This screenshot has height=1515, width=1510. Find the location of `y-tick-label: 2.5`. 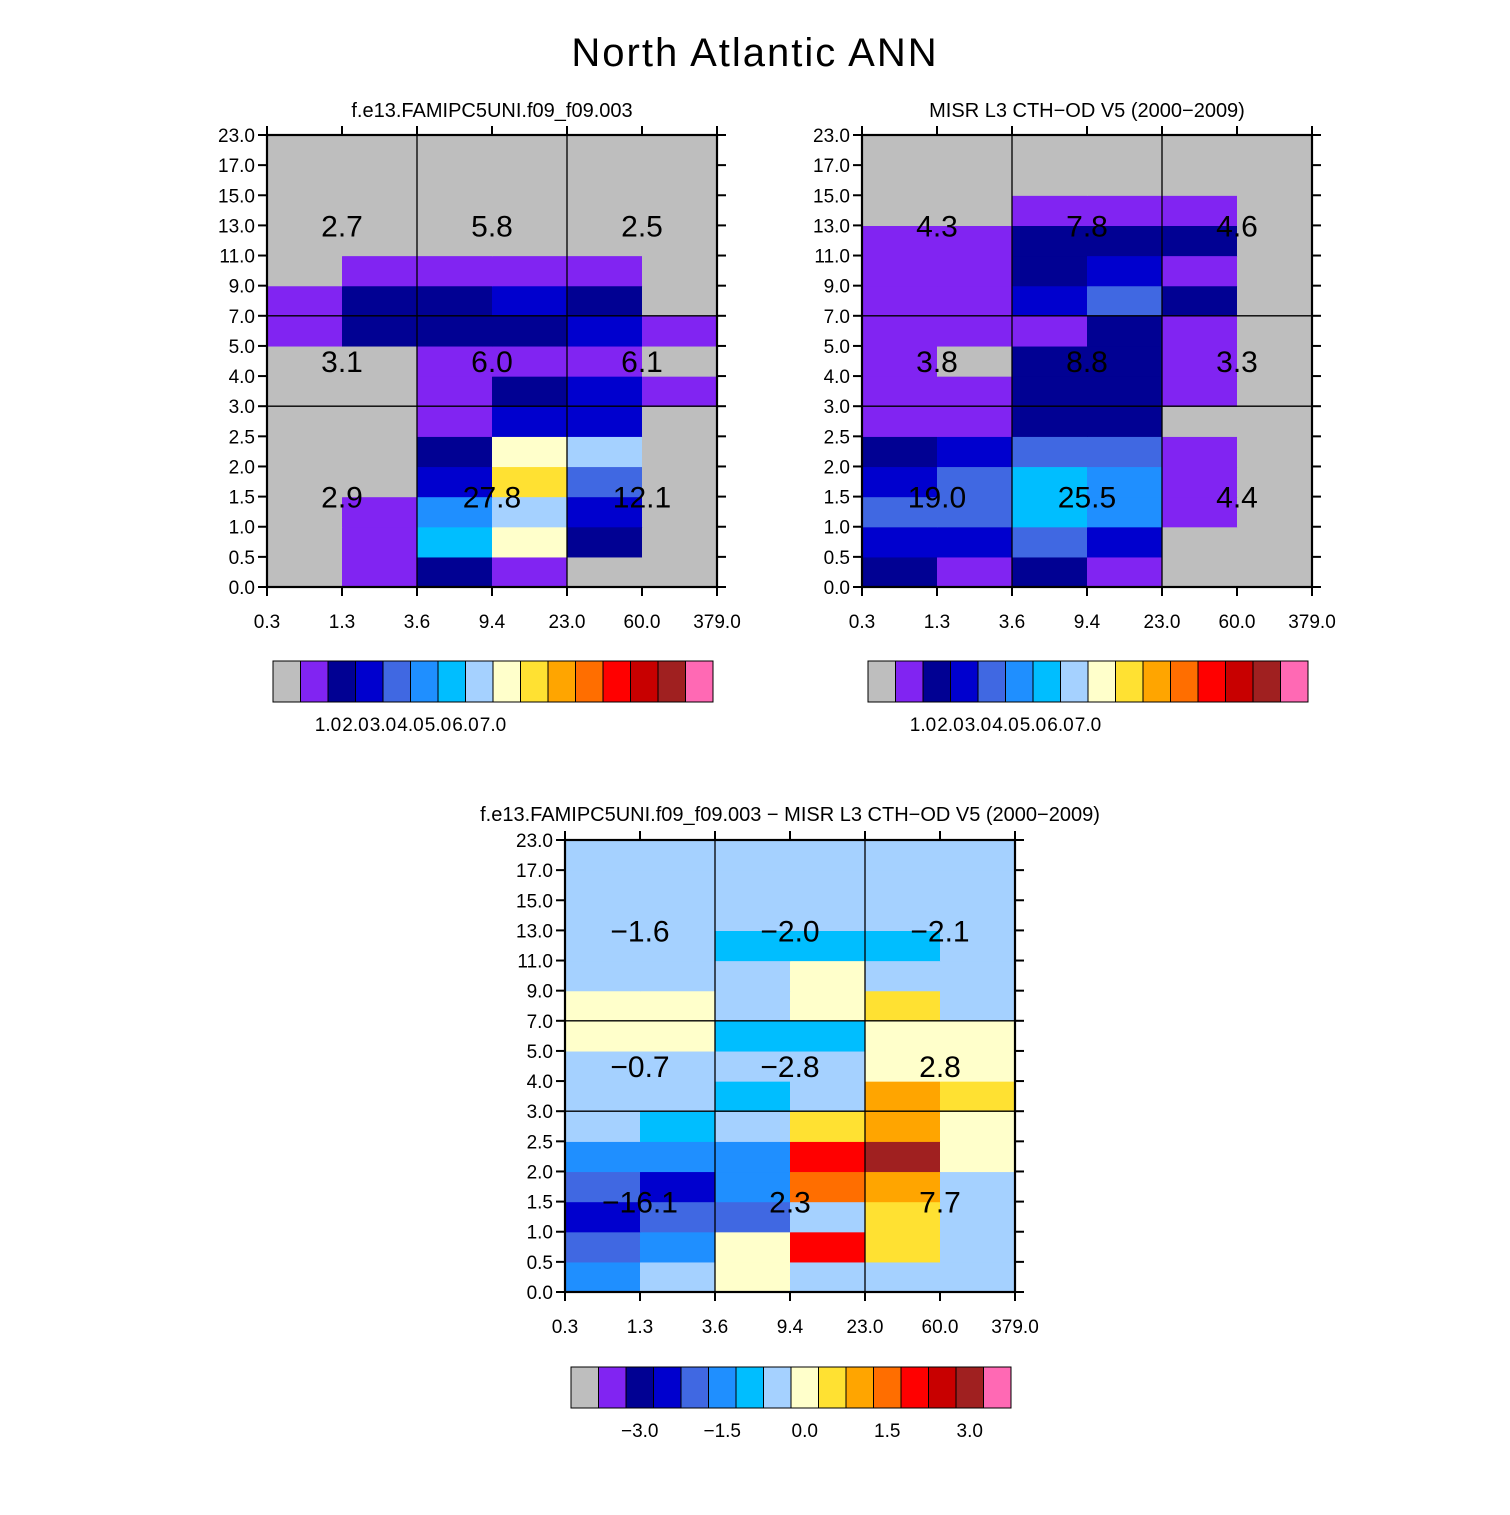

y-tick-label: 2.5 is located at coordinates (540, 1142).